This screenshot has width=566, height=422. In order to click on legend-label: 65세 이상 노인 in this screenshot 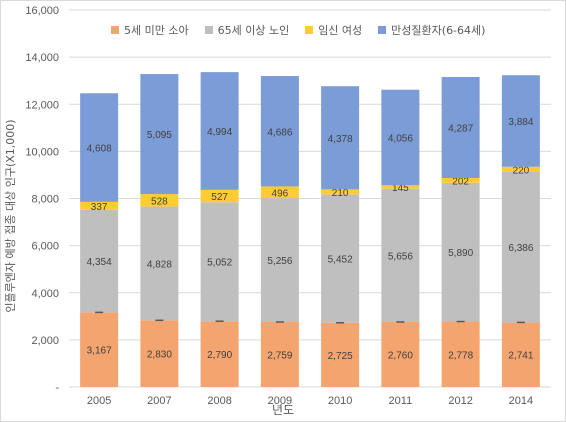, I will do `click(253, 30)`.